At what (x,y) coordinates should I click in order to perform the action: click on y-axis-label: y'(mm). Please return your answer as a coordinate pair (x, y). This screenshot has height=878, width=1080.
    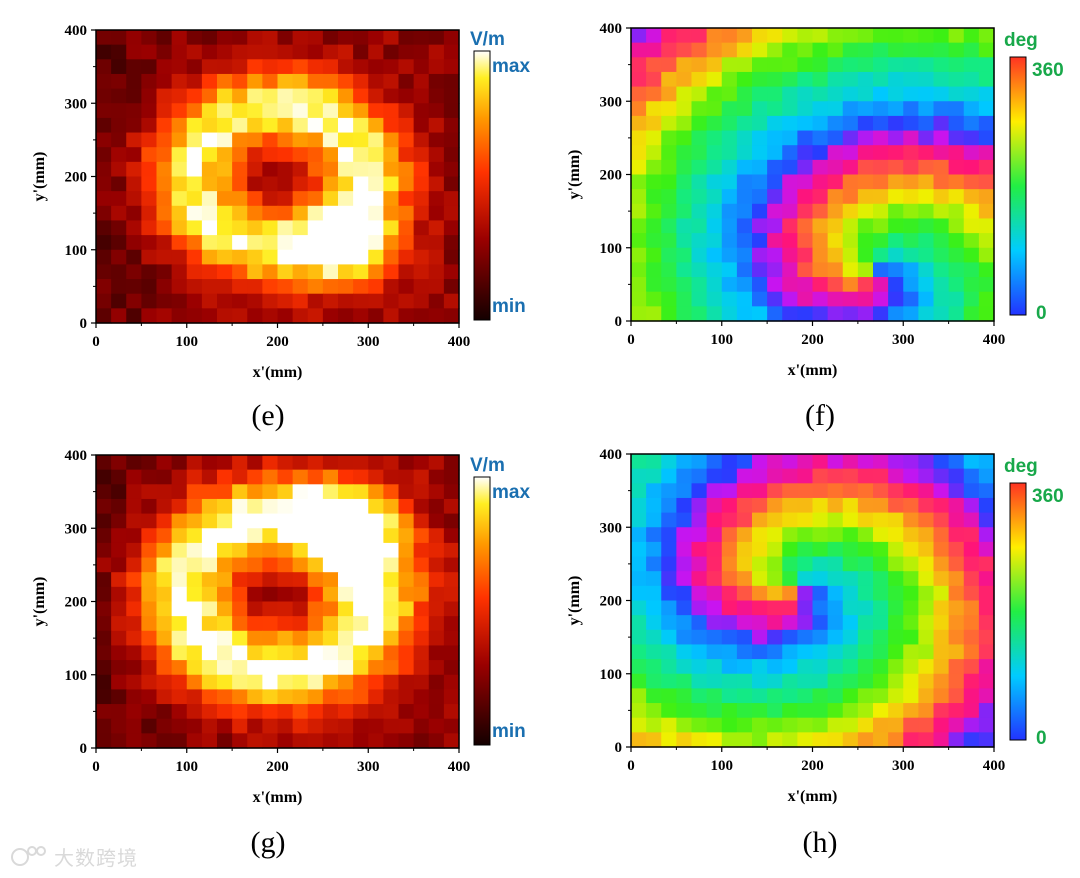
    Looking at the image, I should click on (574, 175).